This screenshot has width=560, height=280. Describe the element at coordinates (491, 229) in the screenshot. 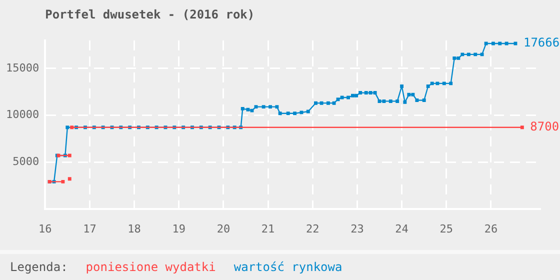

I see `x-tick-label: 26` at that location.